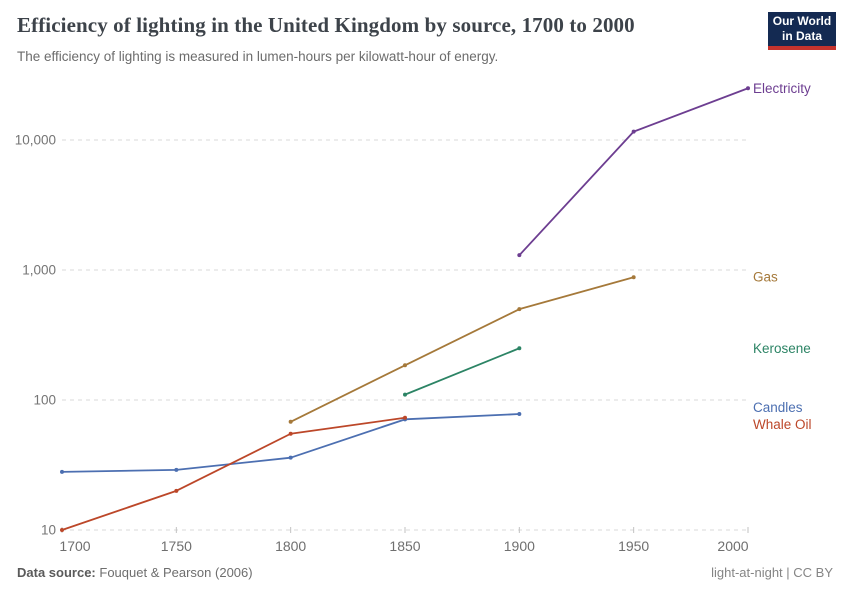 The height and width of the screenshot is (600, 850). I want to click on series-line-electricity, so click(633, 172).